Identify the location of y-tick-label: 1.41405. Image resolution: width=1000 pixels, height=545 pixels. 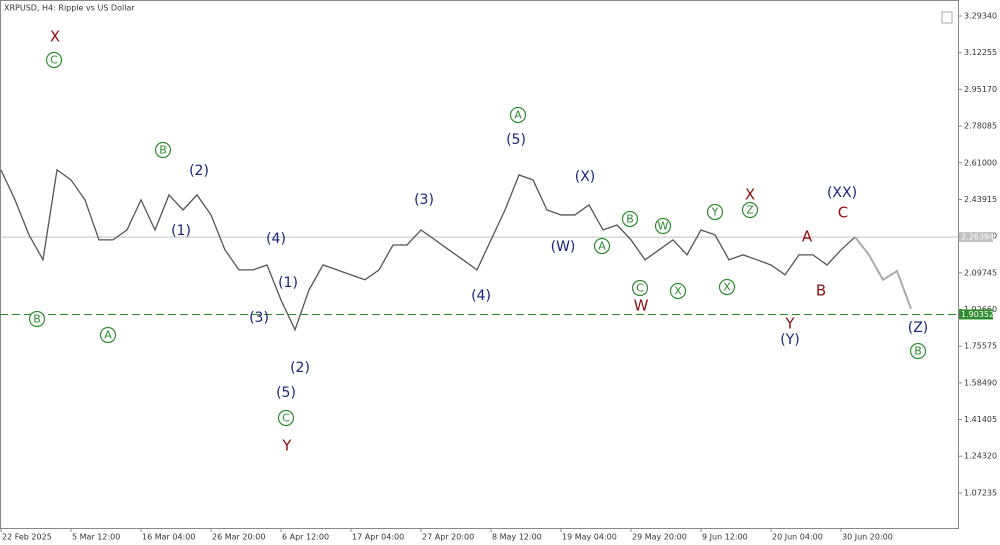
(980, 419).